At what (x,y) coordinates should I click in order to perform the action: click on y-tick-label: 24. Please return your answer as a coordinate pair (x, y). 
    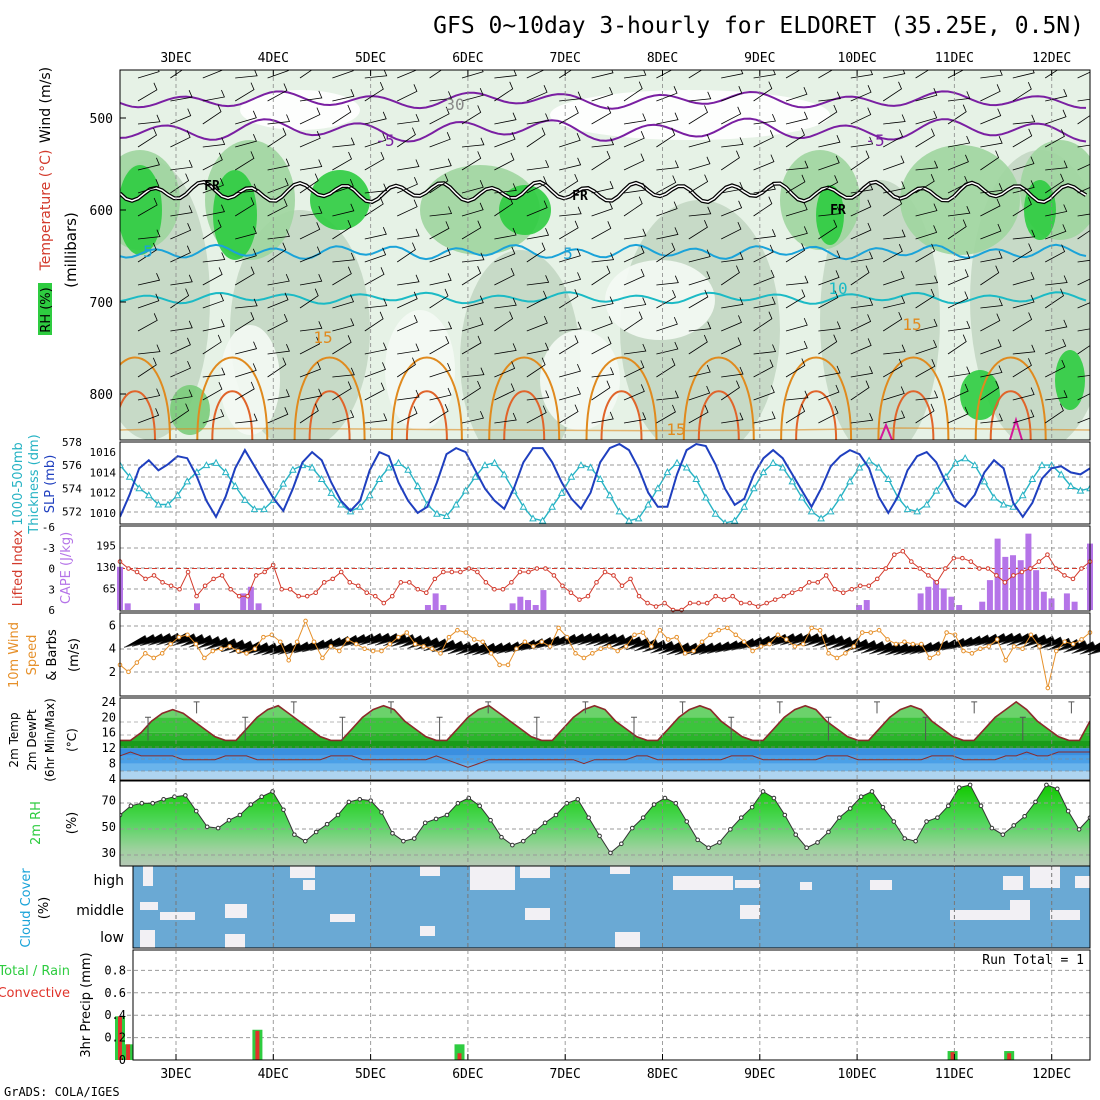
    Looking at the image, I should click on (109, 702).